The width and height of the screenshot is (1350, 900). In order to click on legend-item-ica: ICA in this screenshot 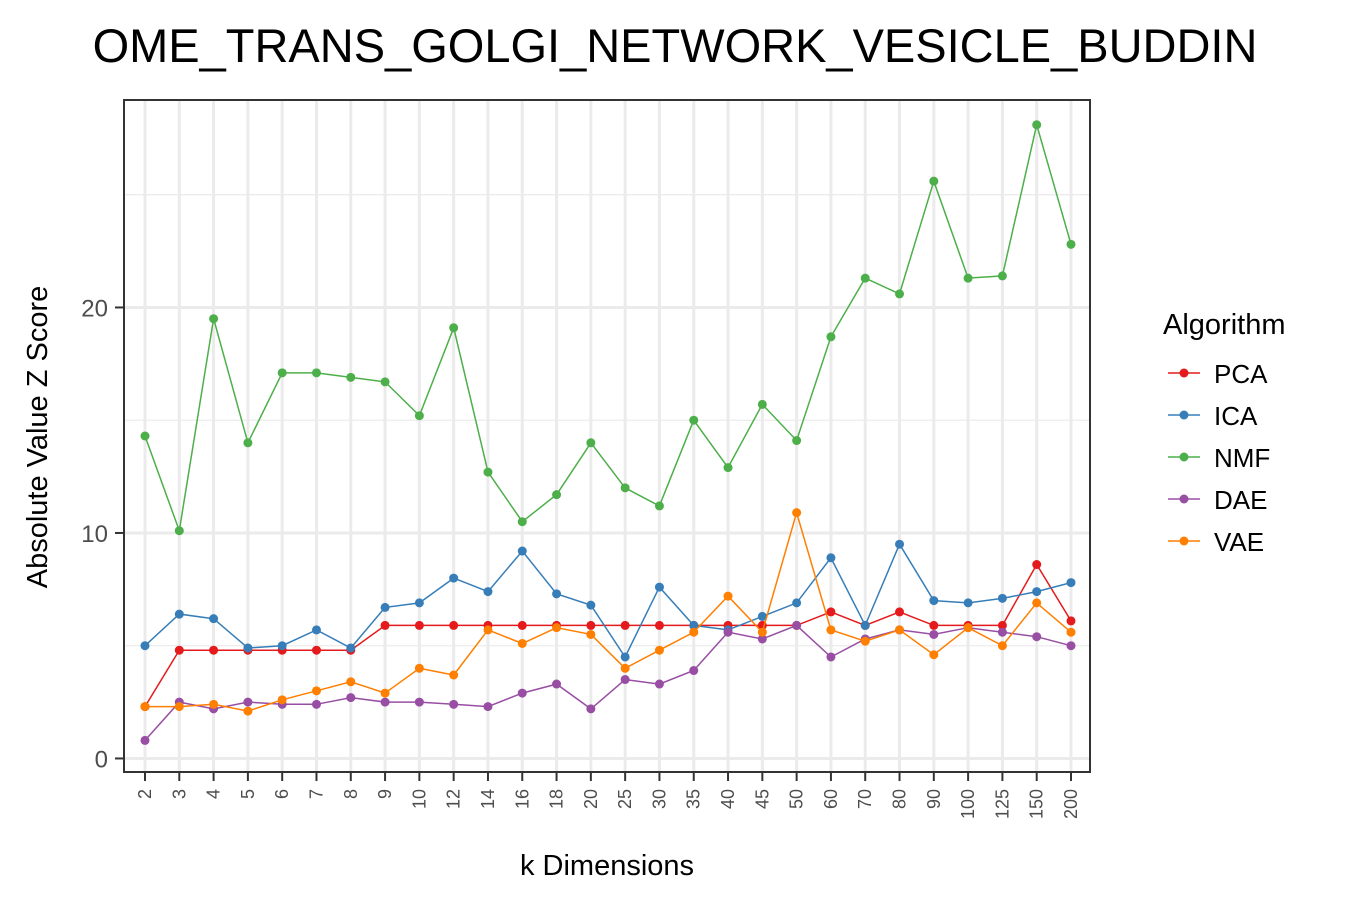, I will do `click(1213, 416)`.